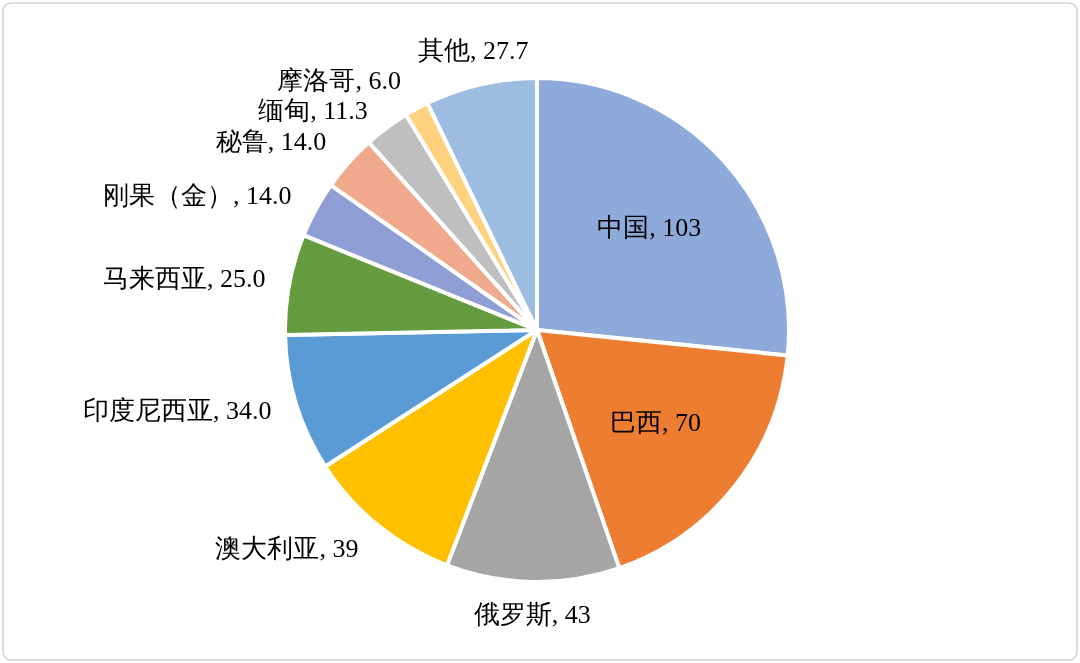 The width and height of the screenshot is (1080, 663). Describe the element at coordinates (197, 195) in the screenshot. I see `slice-label: 刚果（金）, 14.0` at that location.